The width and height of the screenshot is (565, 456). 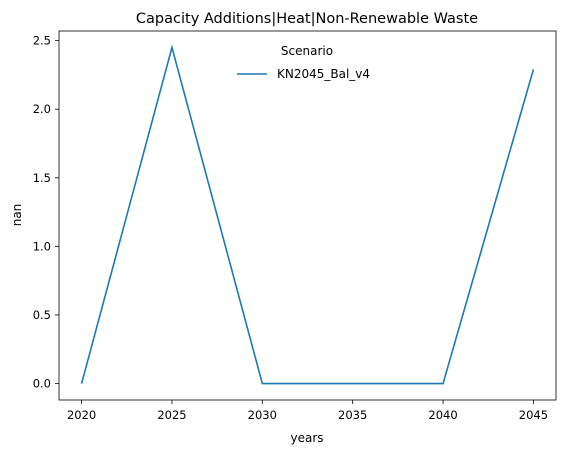 I want to click on x-tick-label: 2020, so click(x=81, y=415).